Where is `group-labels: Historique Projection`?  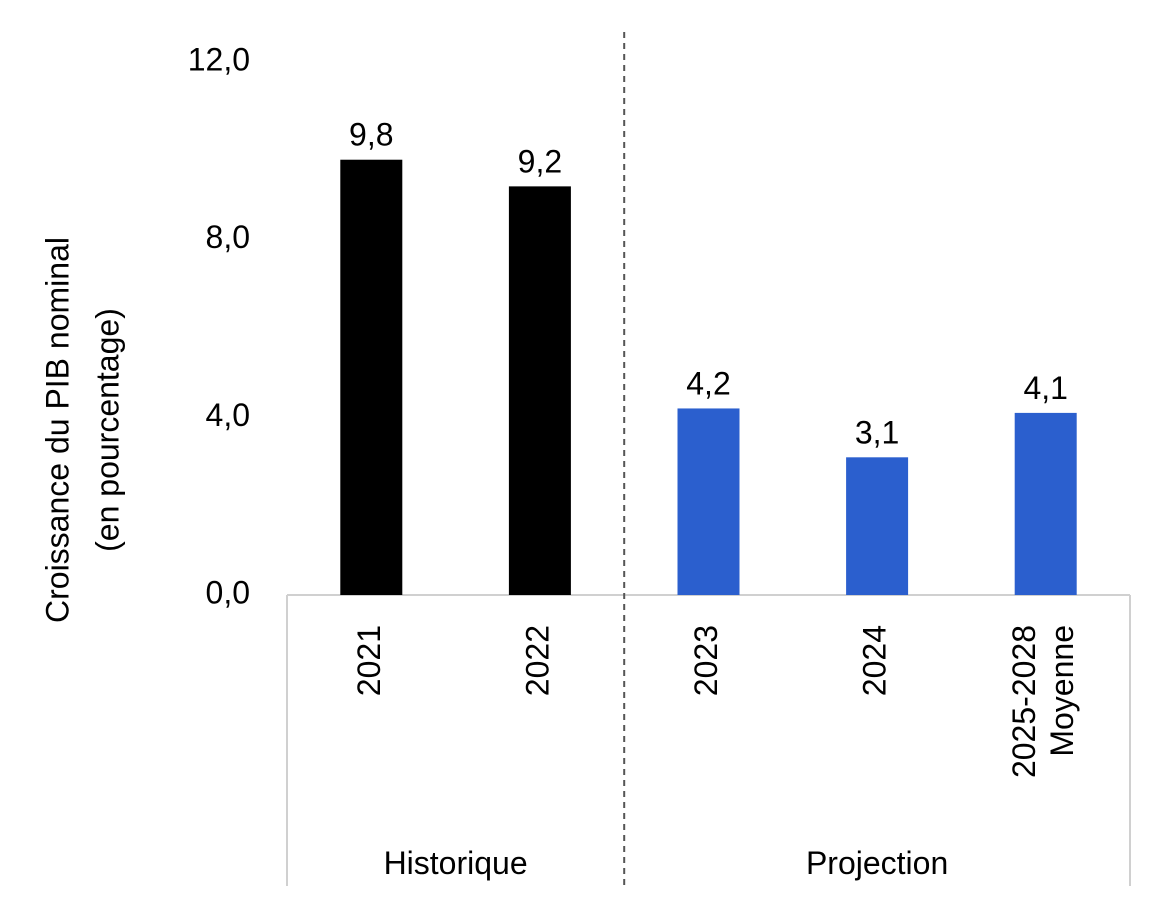
group-labels: Historique Projection is located at coordinates (666, 863).